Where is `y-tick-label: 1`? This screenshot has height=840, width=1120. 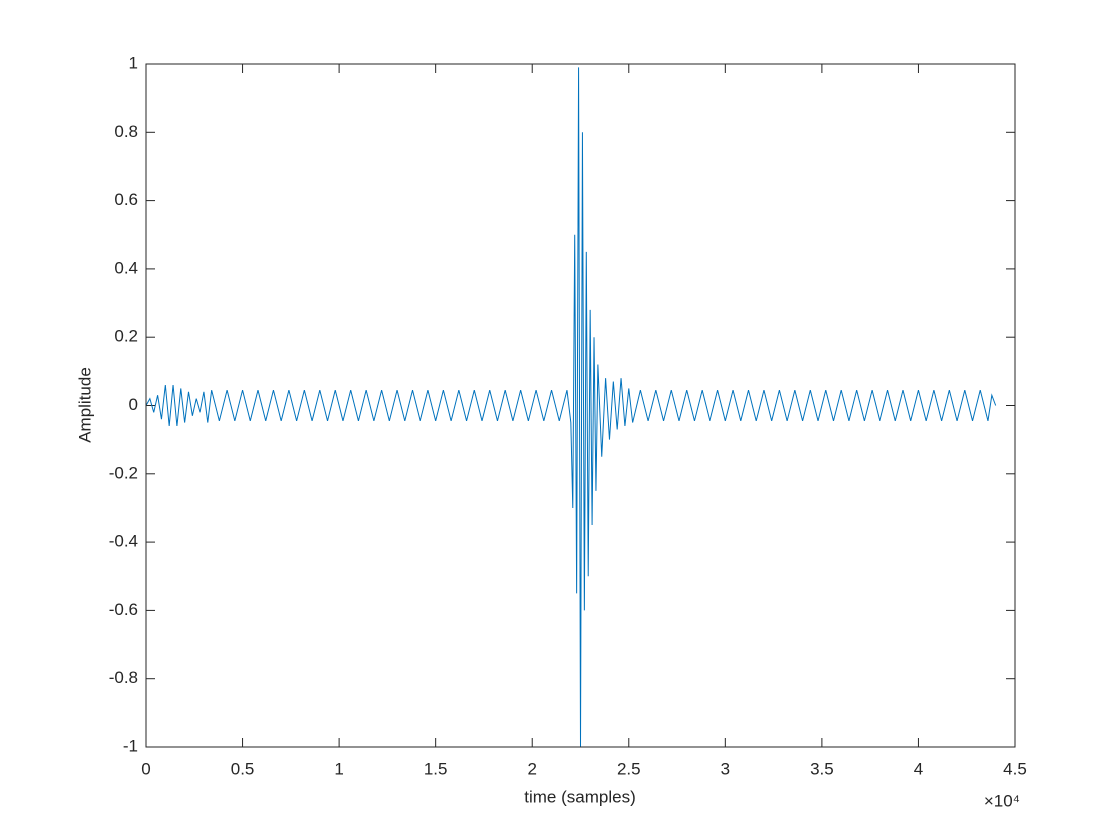
y-tick-label: 1 is located at coordinates (133, 62).